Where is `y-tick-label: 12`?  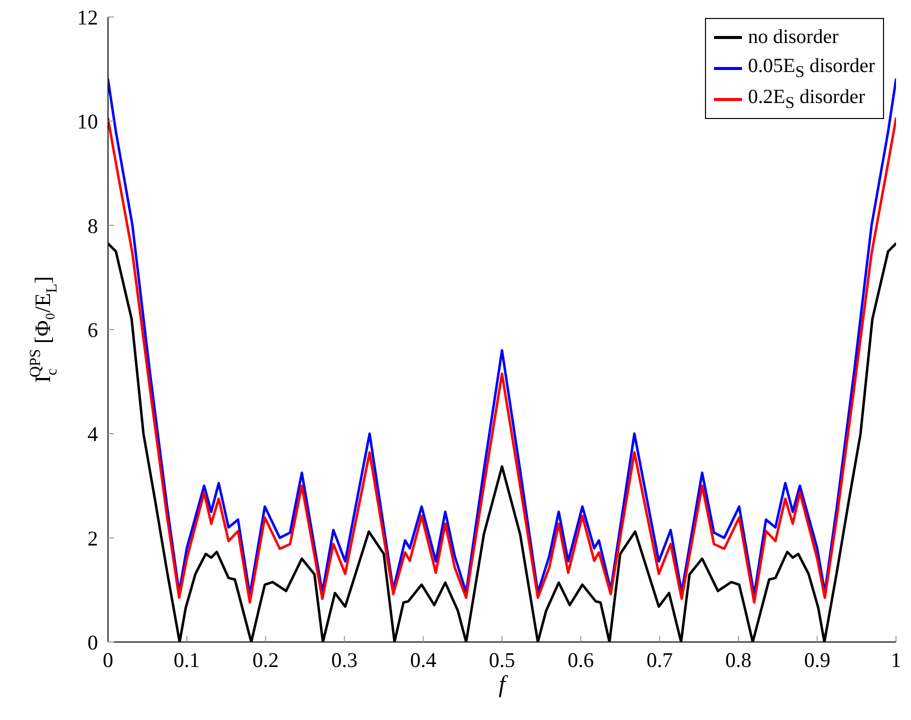 y-tick-label: 12 is located at coordinates (87, 17).